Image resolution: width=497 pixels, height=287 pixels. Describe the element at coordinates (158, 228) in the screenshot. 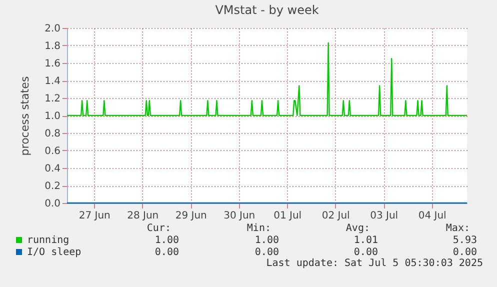

I see `text: Cur:` at that location.